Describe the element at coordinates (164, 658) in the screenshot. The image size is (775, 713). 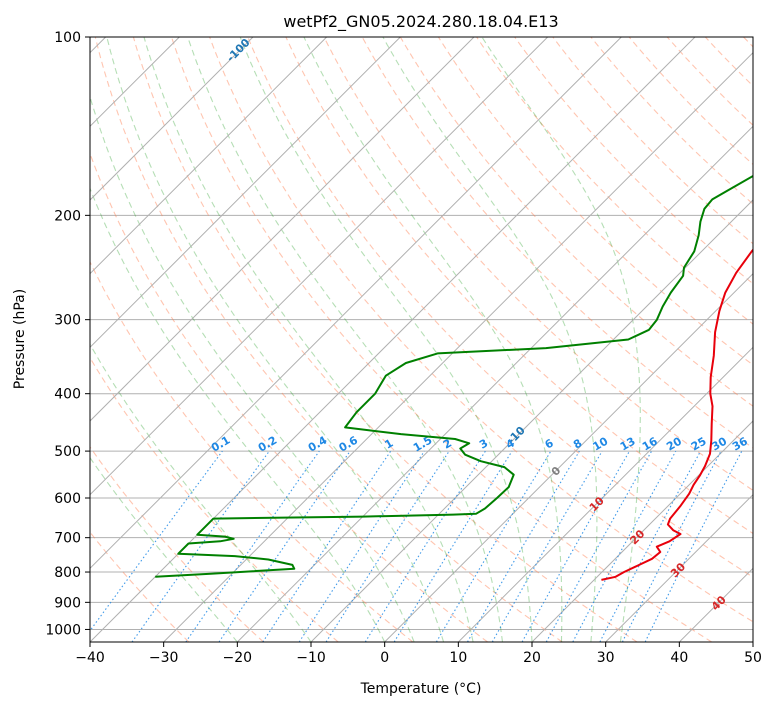
I see `x-tick-label: −30` at that location.